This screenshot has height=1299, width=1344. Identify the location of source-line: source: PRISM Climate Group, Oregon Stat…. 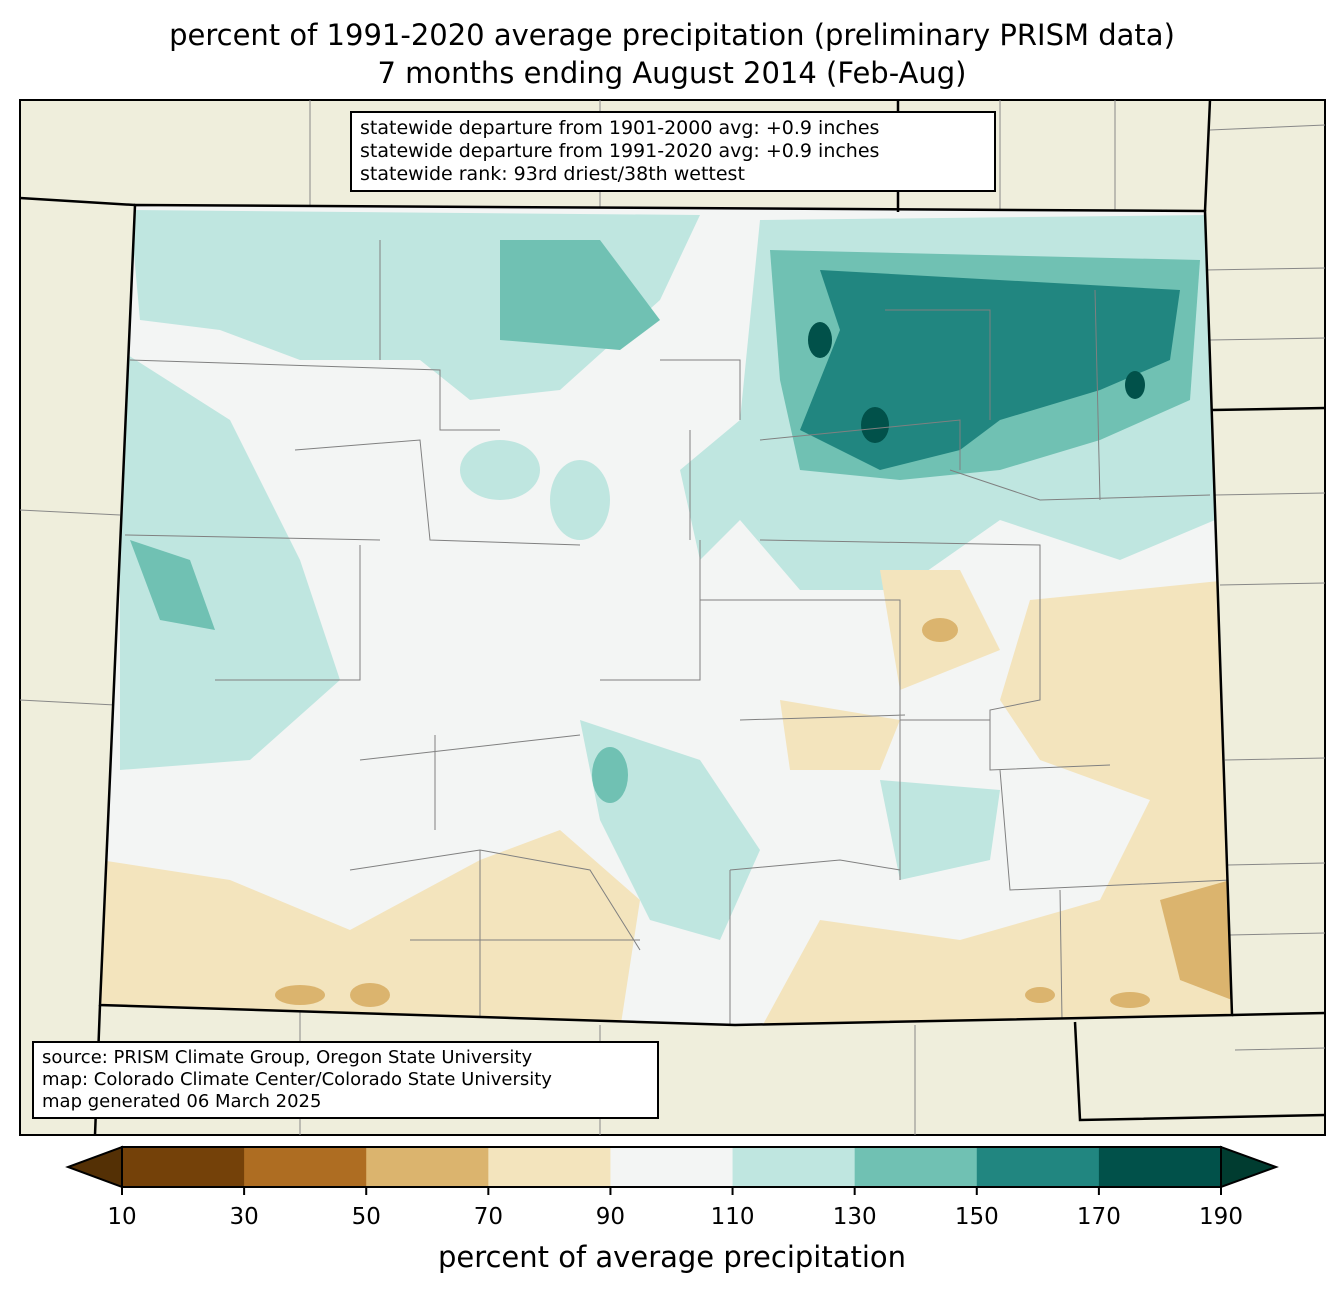
(287, 1057).